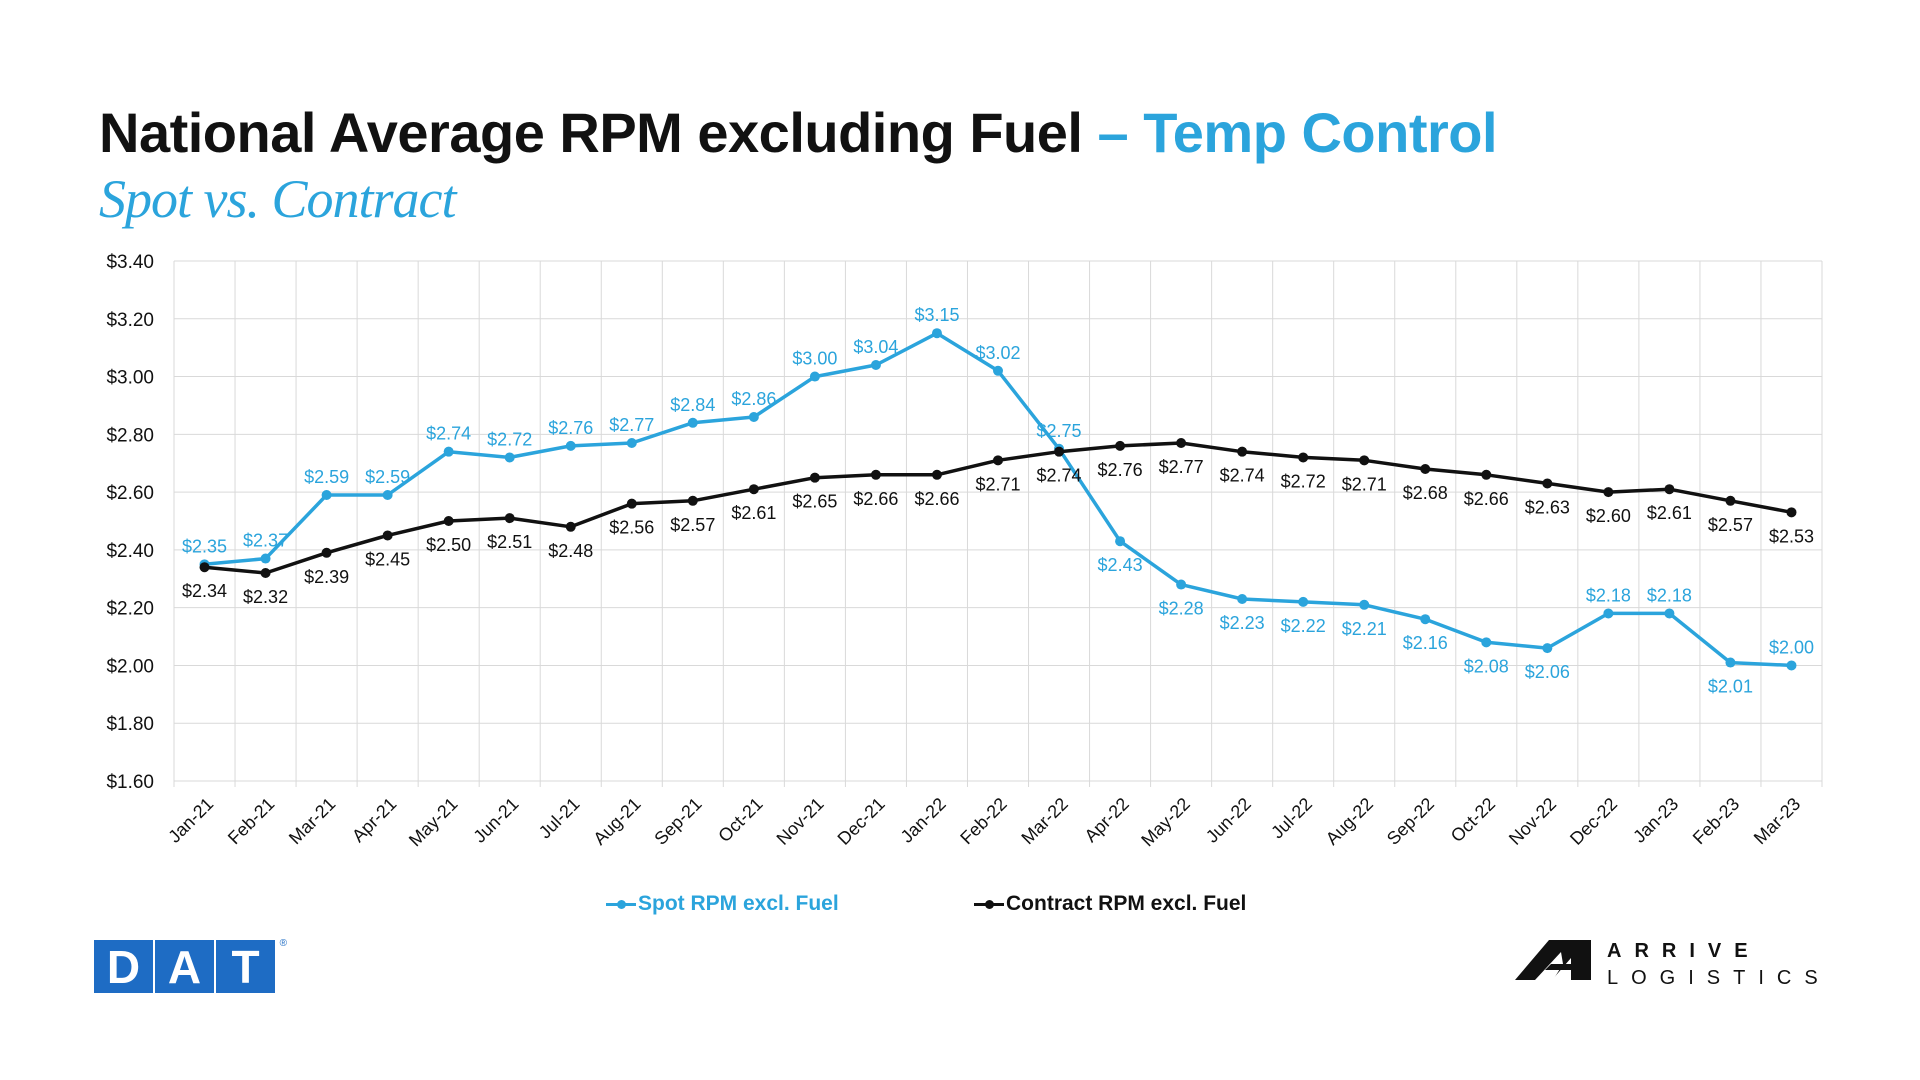  I want to click on data-label-spot: $2.28, so click(1181, 609).